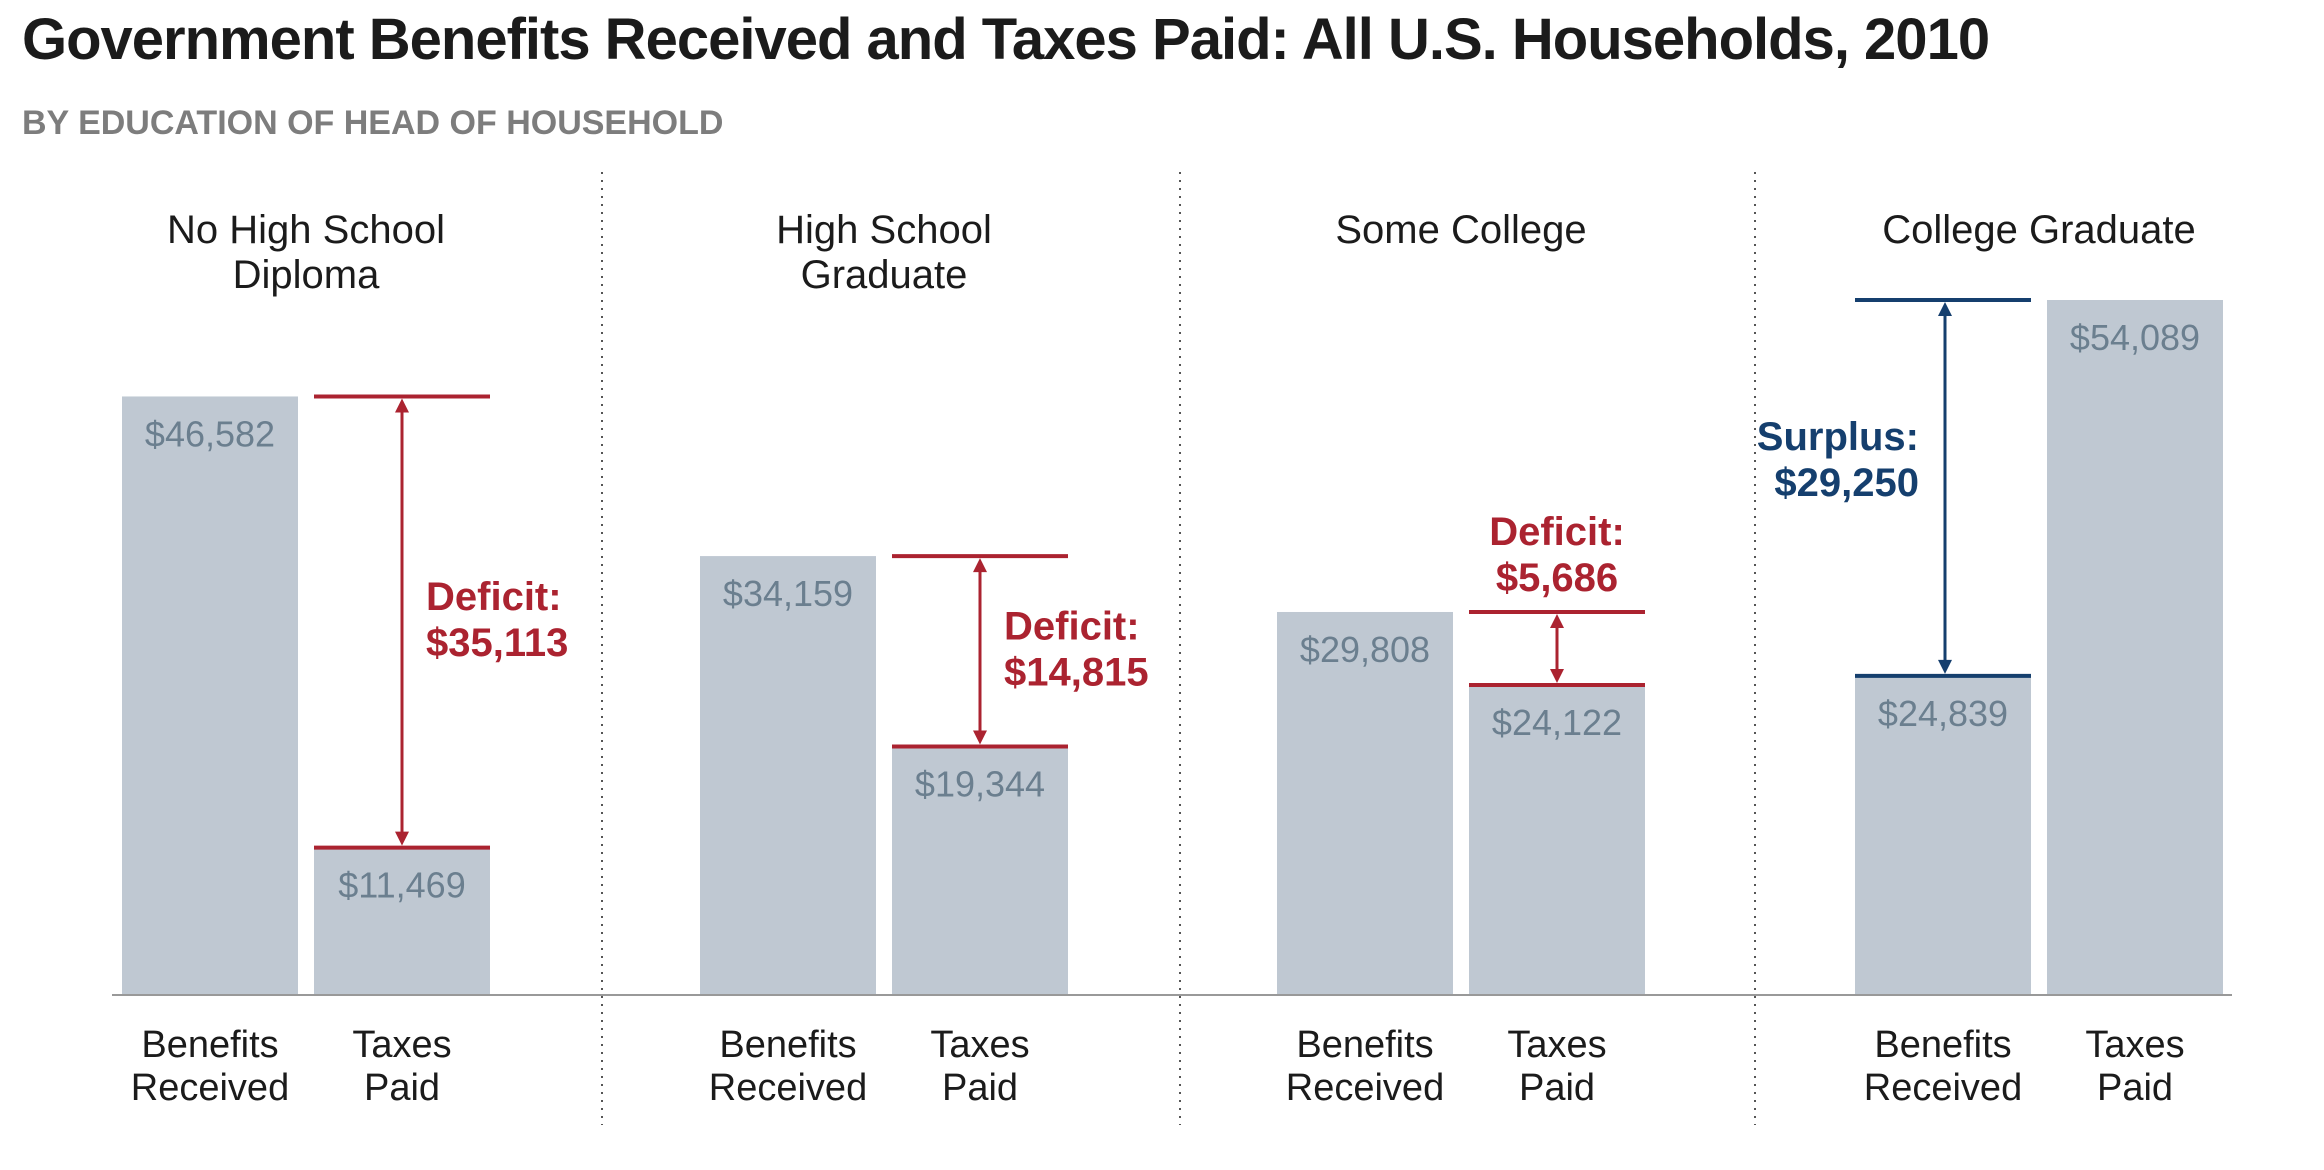 This screenshot has height=1170, width=2324. What do you see at coordinates (1846, 483) in the screenshot?
I see `surplus-label-4: $29,250` at bounding box center [1846, 483].